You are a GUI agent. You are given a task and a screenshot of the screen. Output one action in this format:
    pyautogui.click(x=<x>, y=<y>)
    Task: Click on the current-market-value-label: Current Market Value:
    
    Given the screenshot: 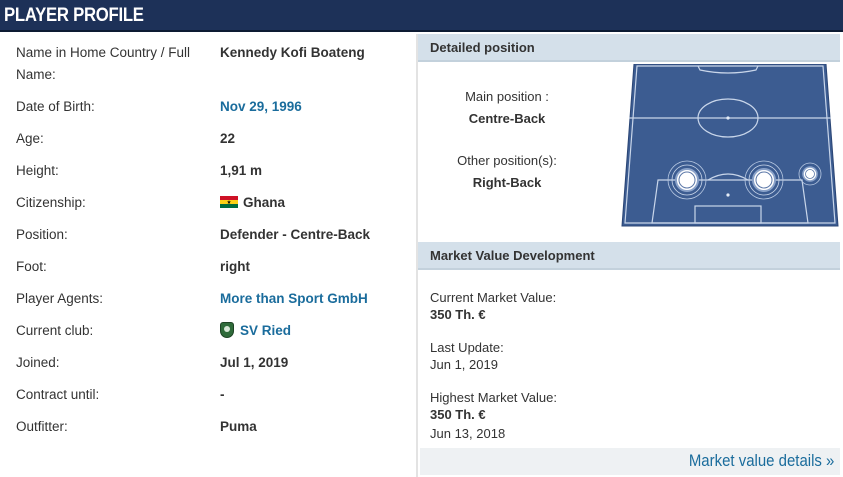 What is the action you would take?
    pyautogui.click(x=493, y=297)
    